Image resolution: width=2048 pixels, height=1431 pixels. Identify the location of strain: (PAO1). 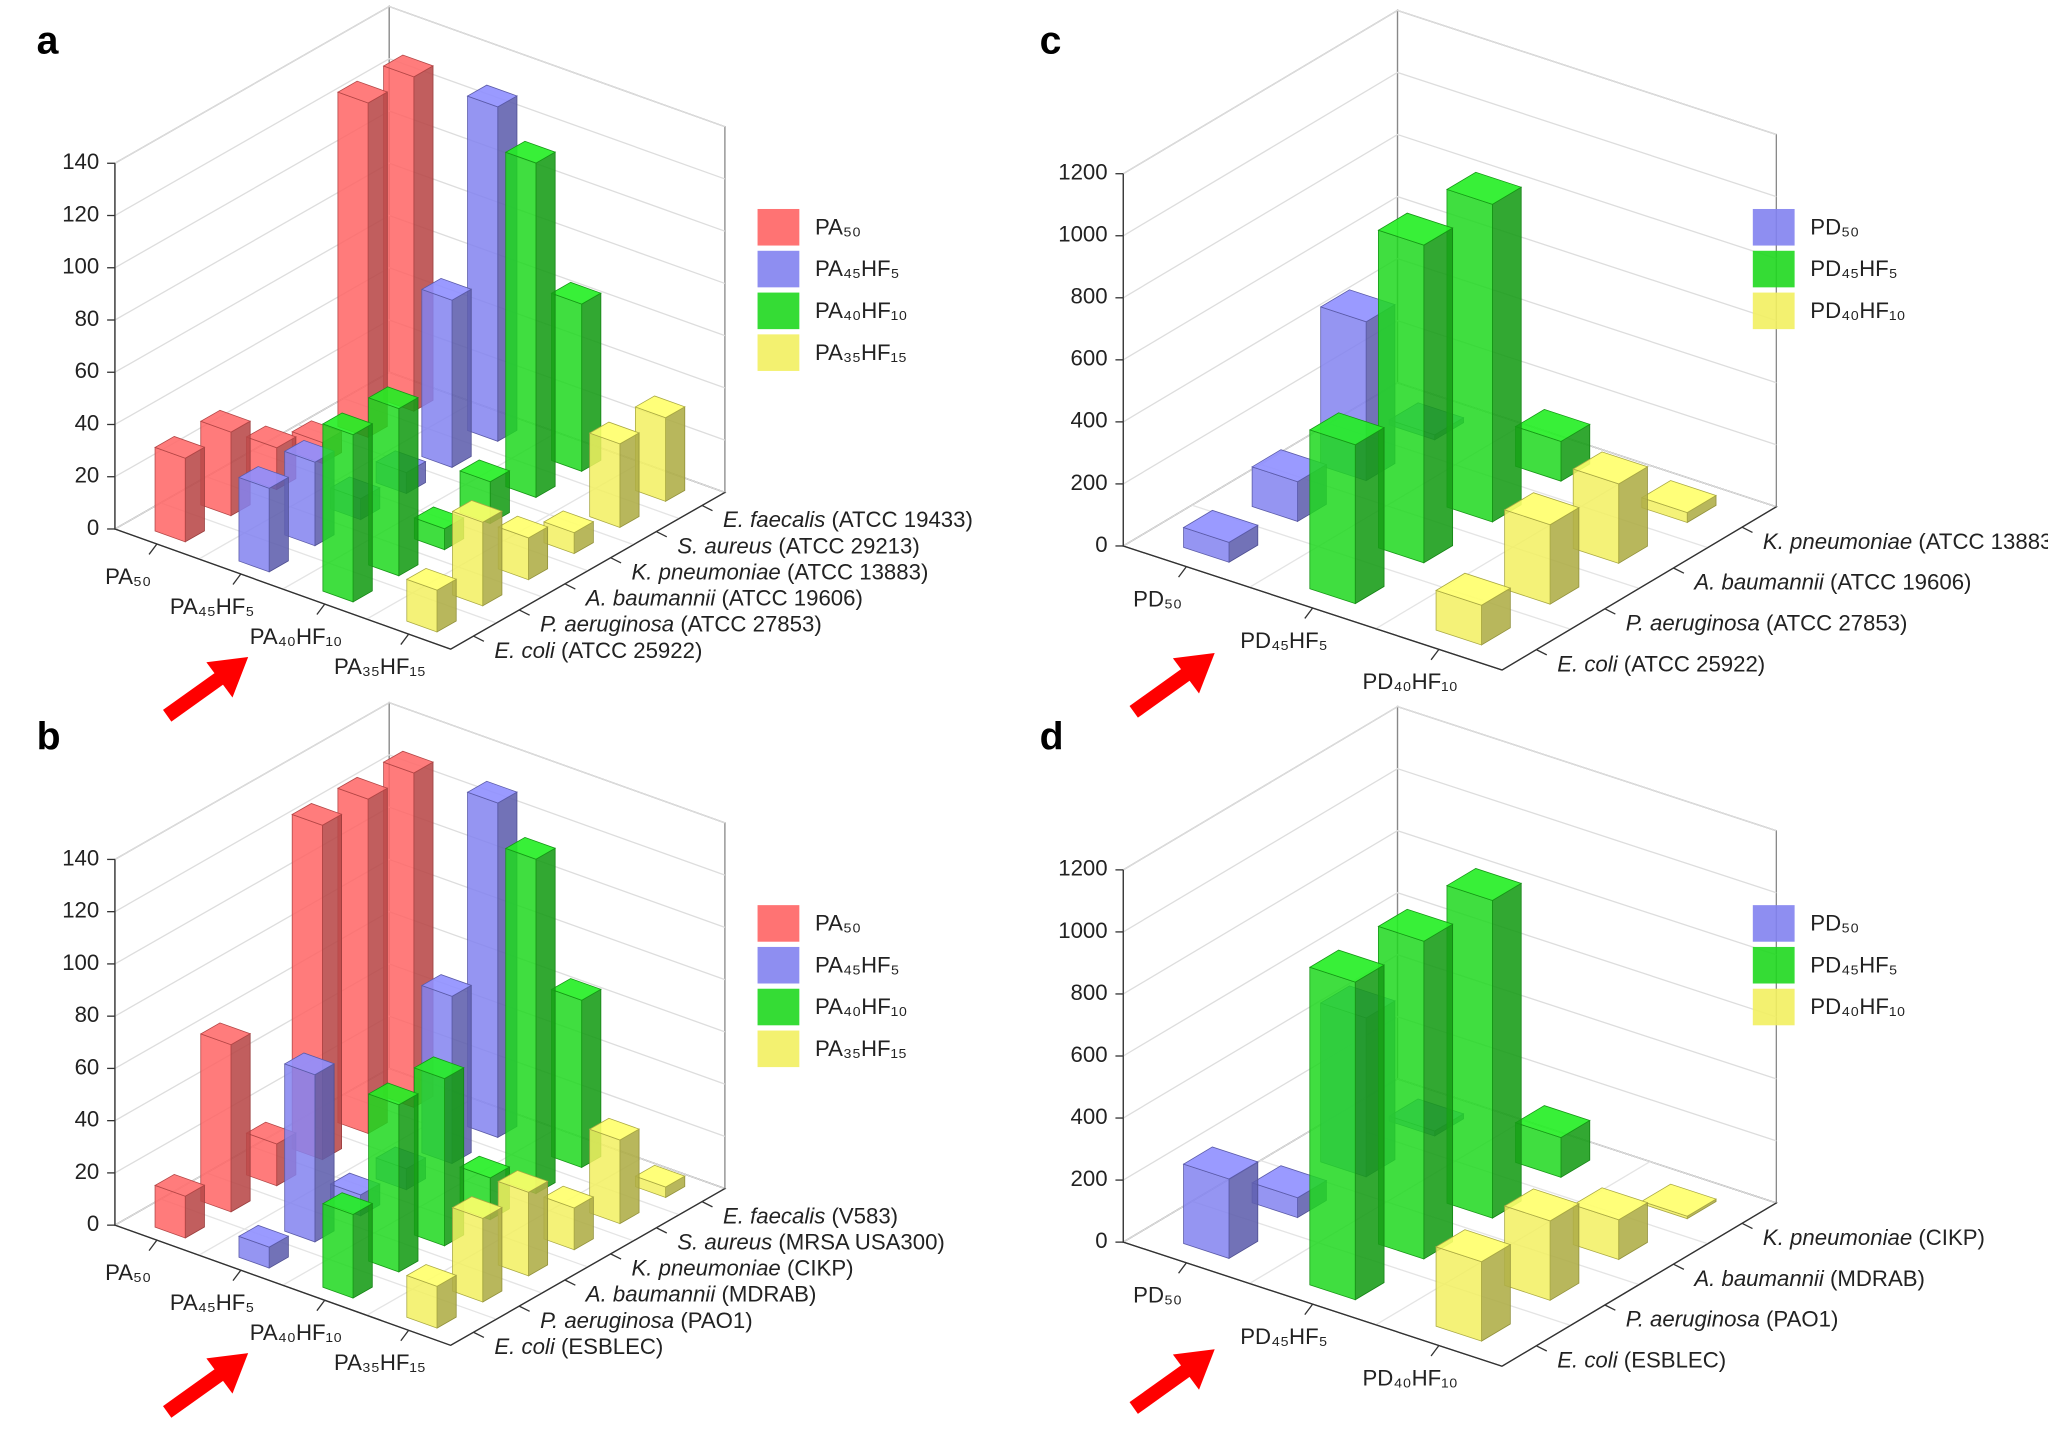
(716, 1320).